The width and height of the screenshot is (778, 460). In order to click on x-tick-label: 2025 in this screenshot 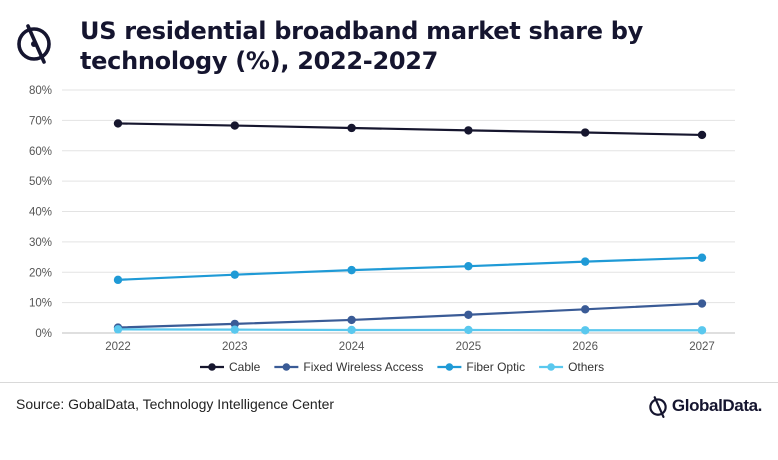, I will do `click(469, 347)`.